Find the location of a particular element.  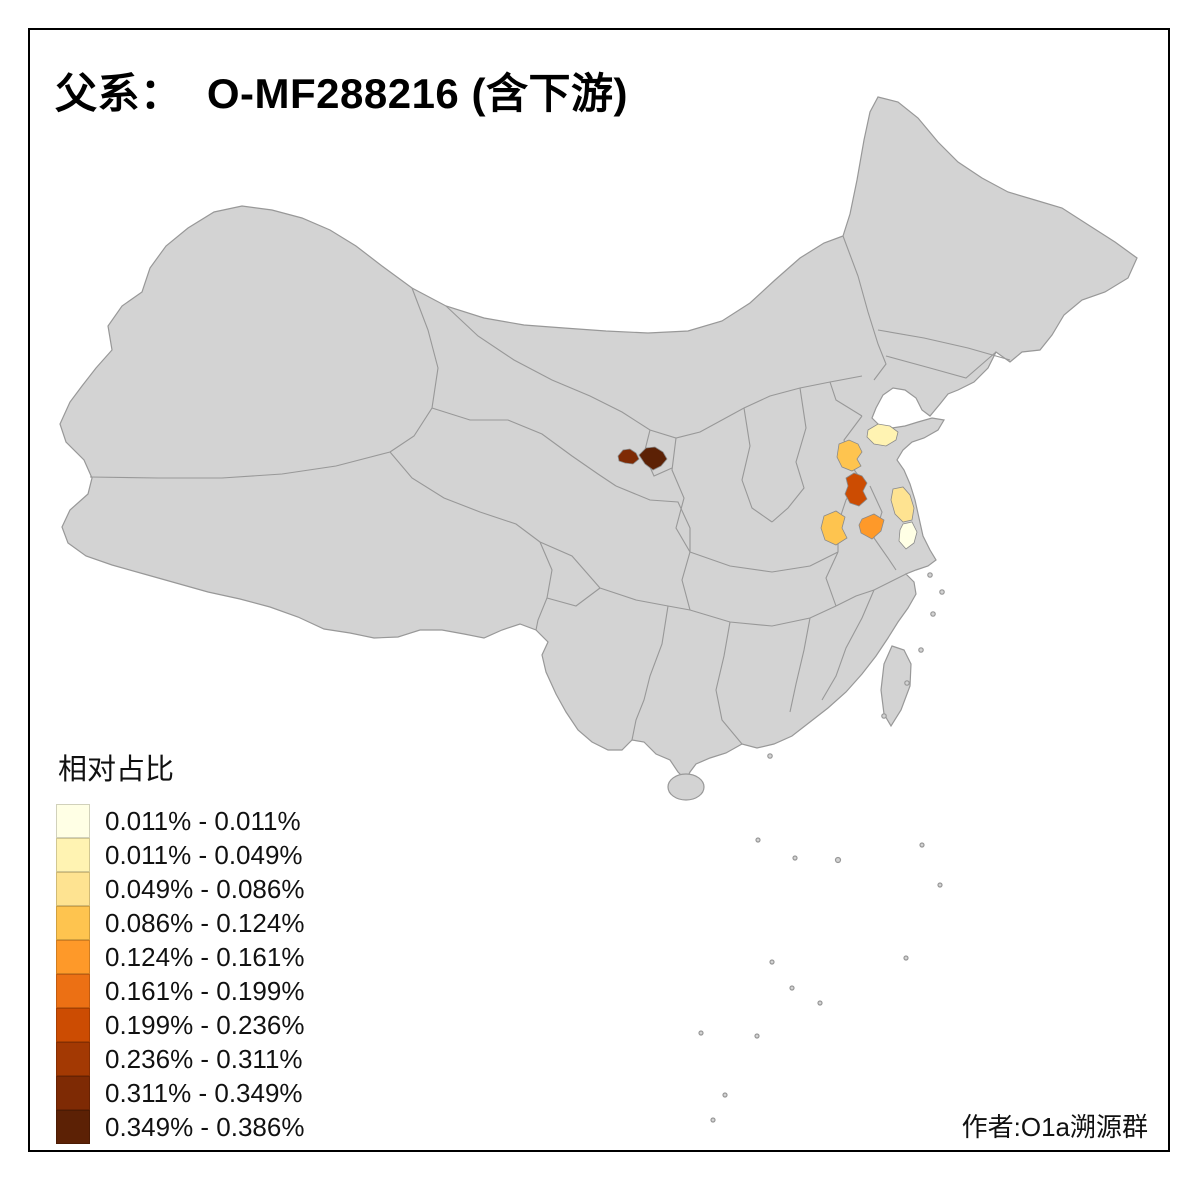

legend-label: 0.124% - 0.161% is located at coordinates (205, 956).